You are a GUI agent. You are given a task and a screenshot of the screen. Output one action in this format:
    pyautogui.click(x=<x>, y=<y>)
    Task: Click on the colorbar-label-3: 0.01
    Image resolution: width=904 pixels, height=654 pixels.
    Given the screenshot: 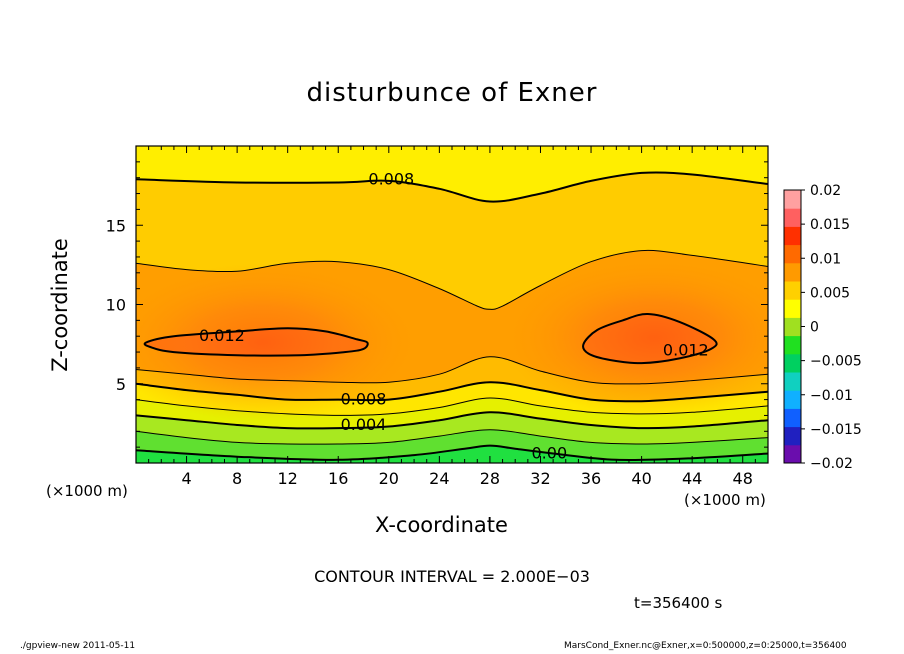 What is the action you would take?
    pyautogui.click(x=825, y=259)
    